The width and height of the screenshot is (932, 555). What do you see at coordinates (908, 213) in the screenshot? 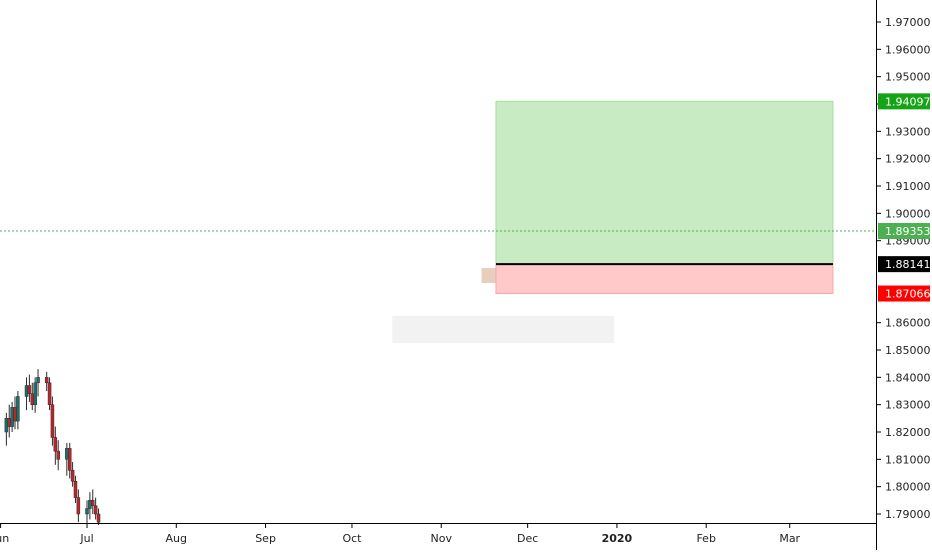
I see `y-tick-label: 1.90000` at bounding box center [908, 213].